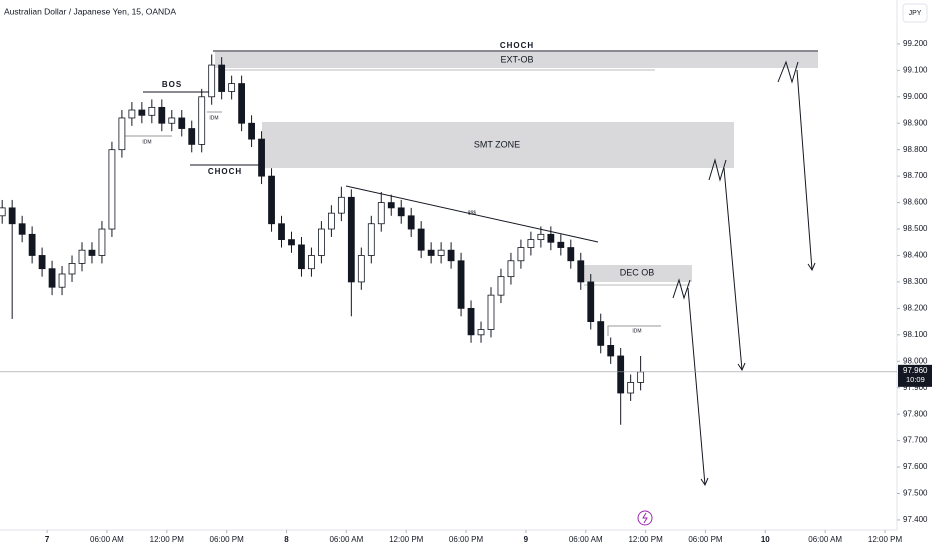 The height and width of the screenshot is (550, 932). I want to click on y-tick-label: 97.500, so click(915, 493).